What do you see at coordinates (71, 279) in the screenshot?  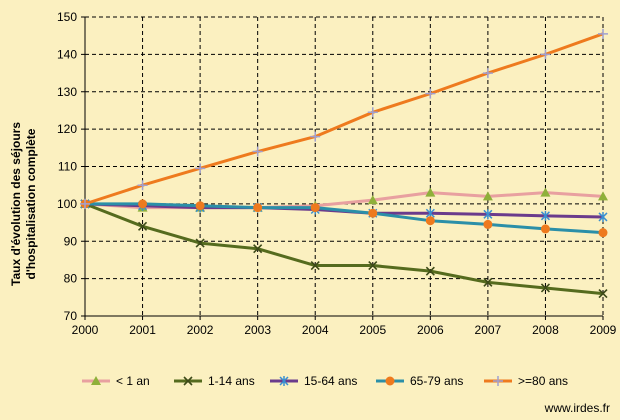 I see `y-tick-label: 80` at bounding box center [71, 279].